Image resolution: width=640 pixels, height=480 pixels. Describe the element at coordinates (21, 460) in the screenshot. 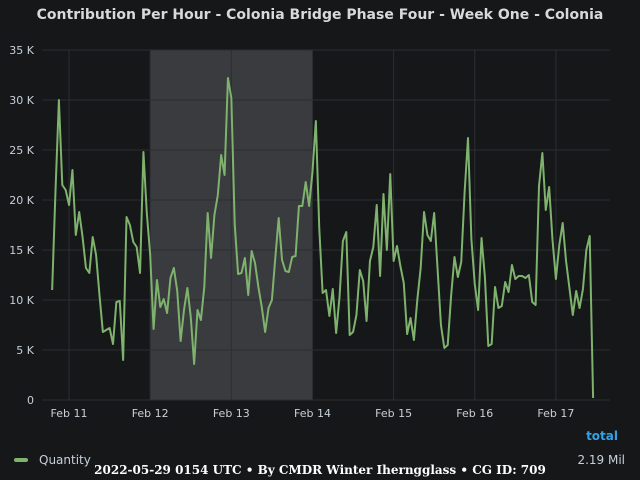

I see `legend-swatch` at that location.